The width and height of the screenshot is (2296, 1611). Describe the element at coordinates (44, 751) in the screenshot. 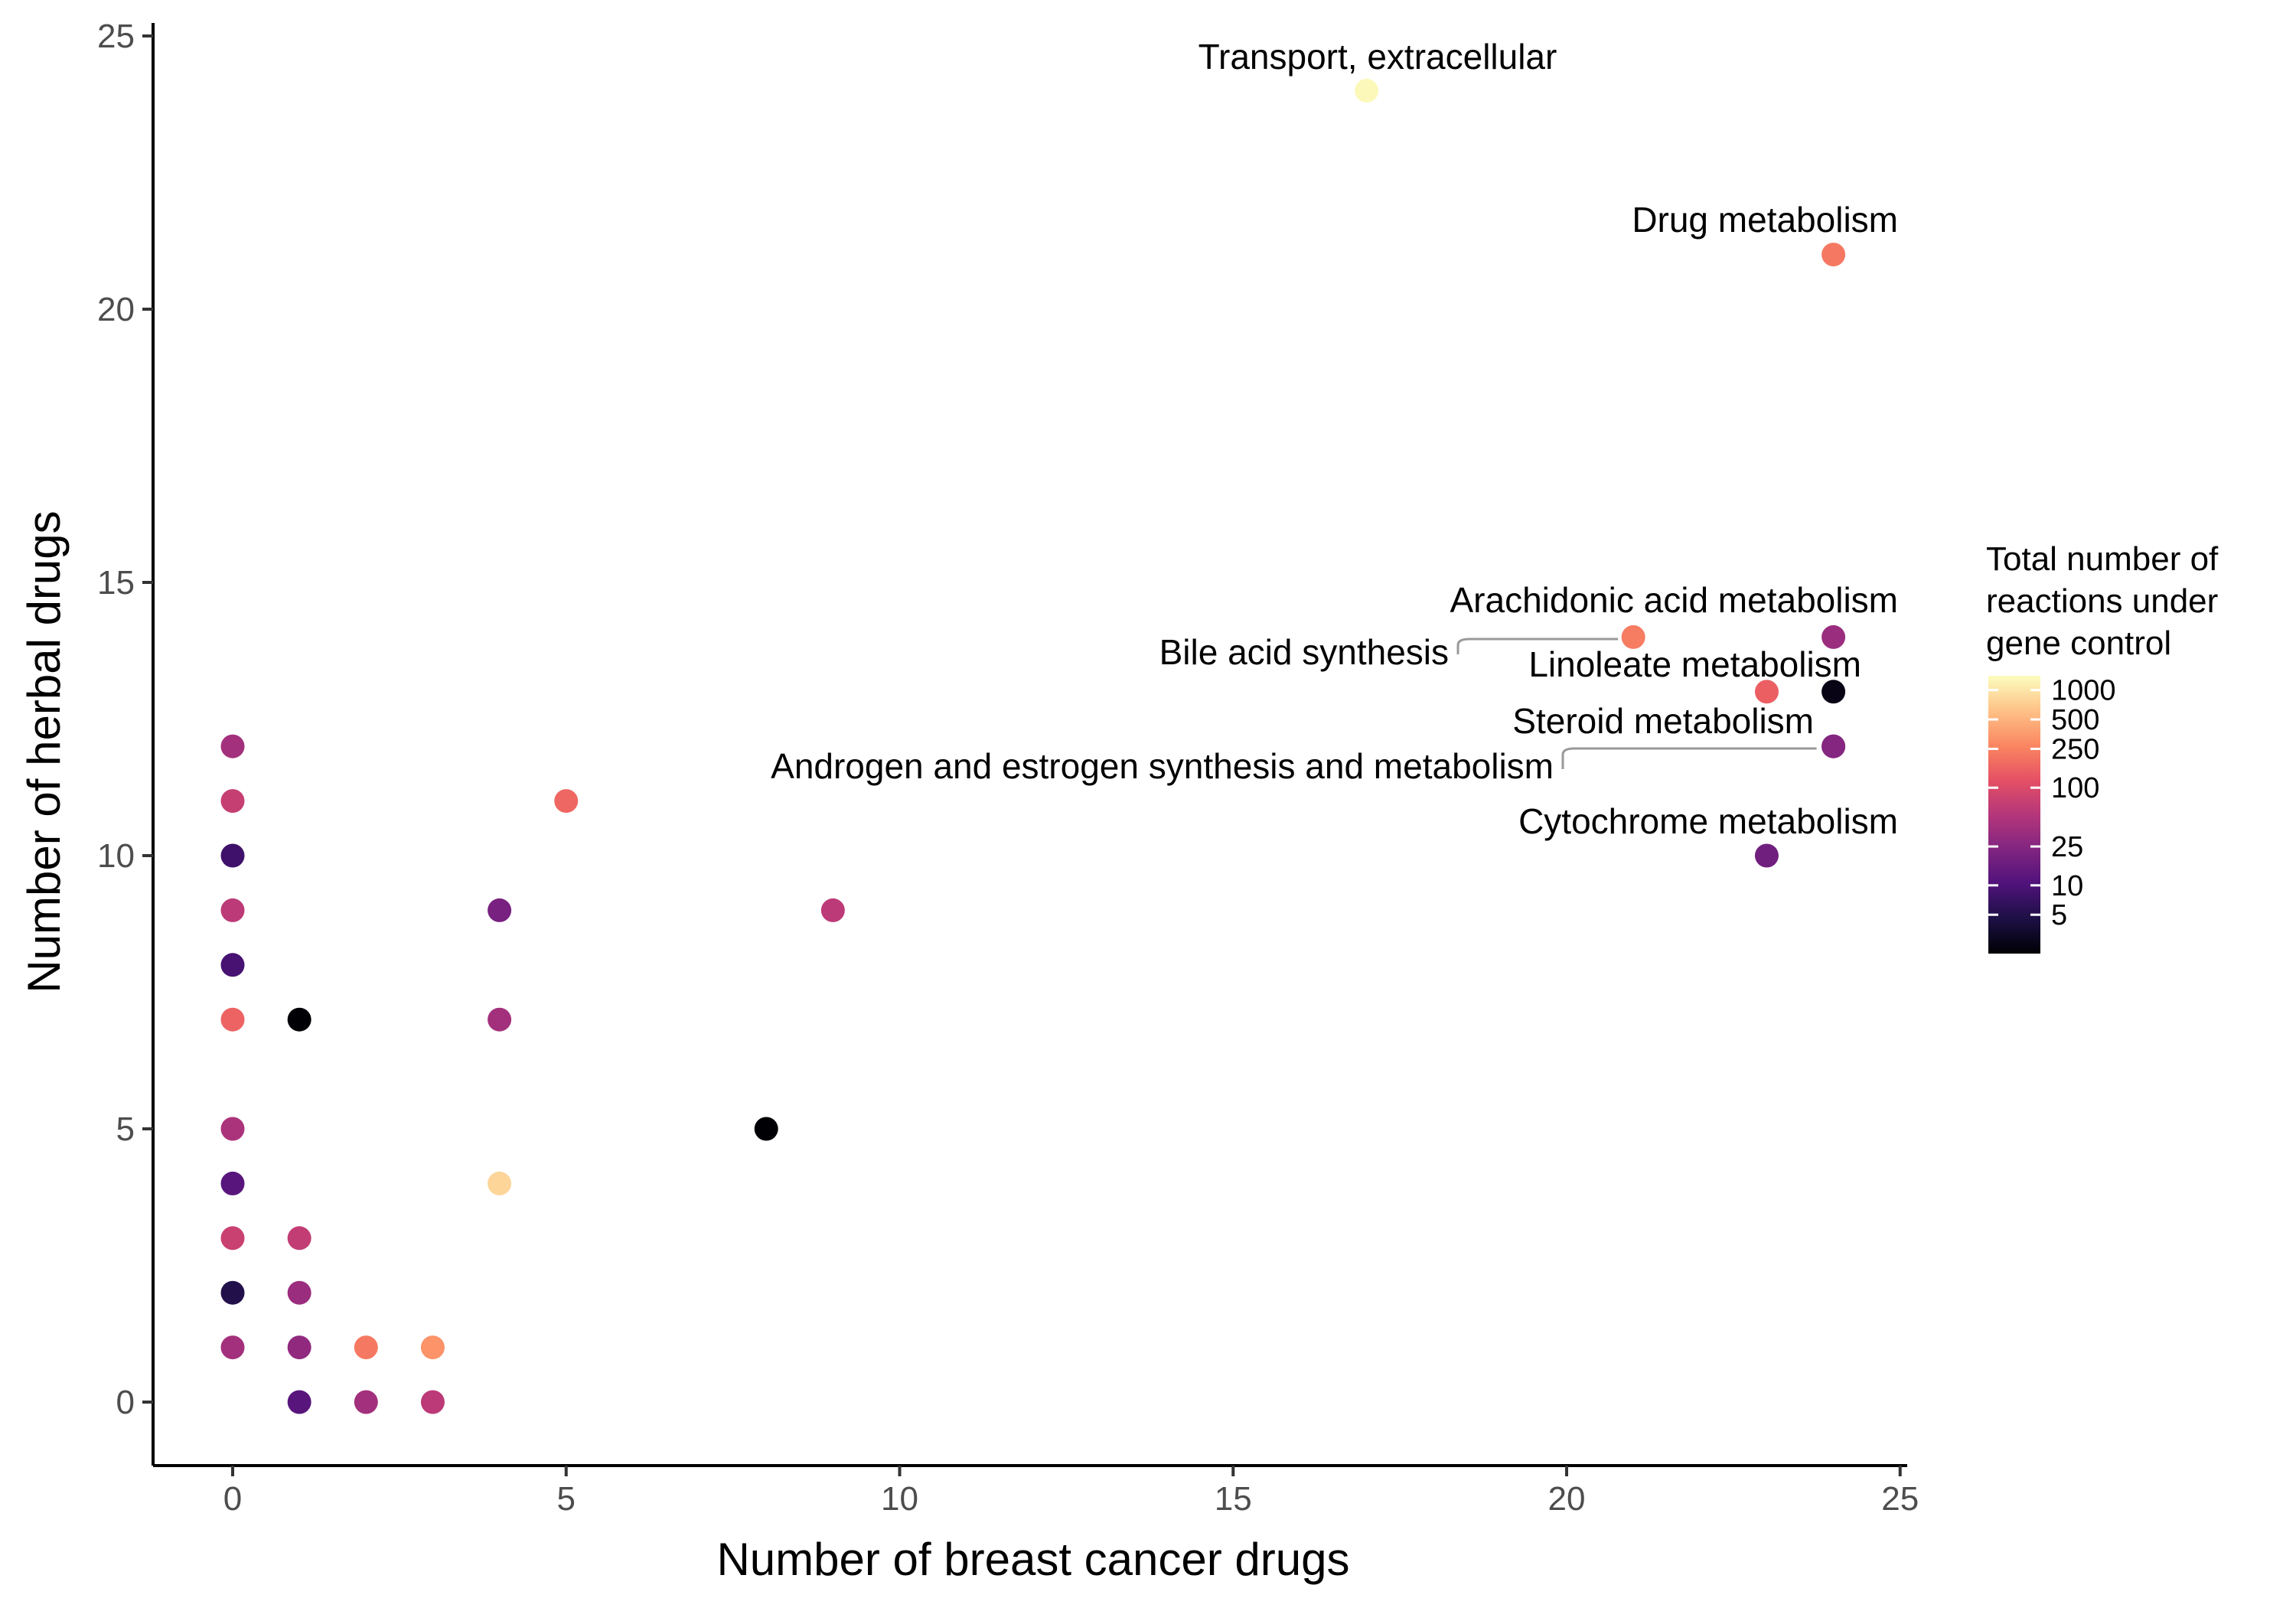

I see `y-axis-title: Number of herbal drugs` at that location.